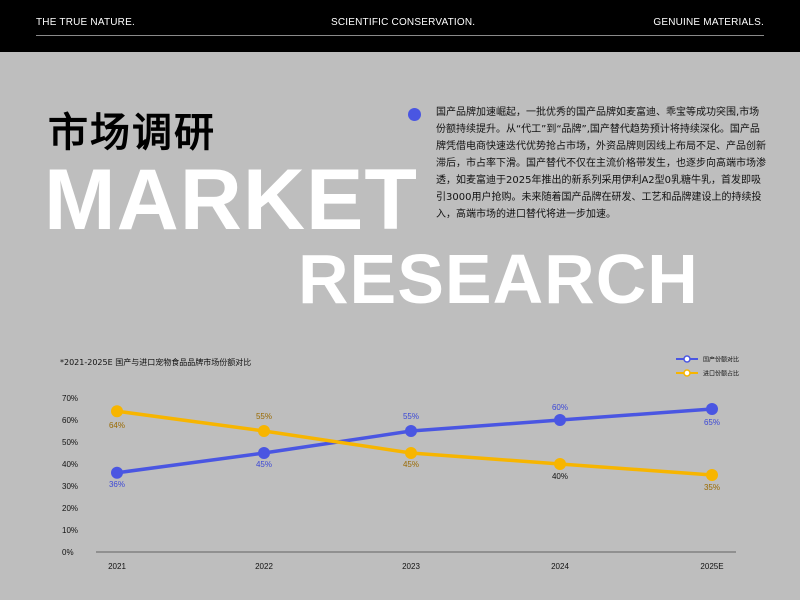 This screenshot has height=600, width=800. Describe the element at coordinates (117, 566) in the screenshot. I see `x-tick-label: 2021` at that location.